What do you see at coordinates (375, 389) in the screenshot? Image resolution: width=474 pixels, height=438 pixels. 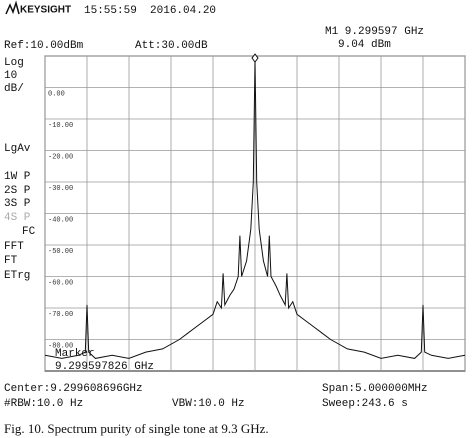 I see `span: Span:5.000000MHz` at bounding box center [375, 389].